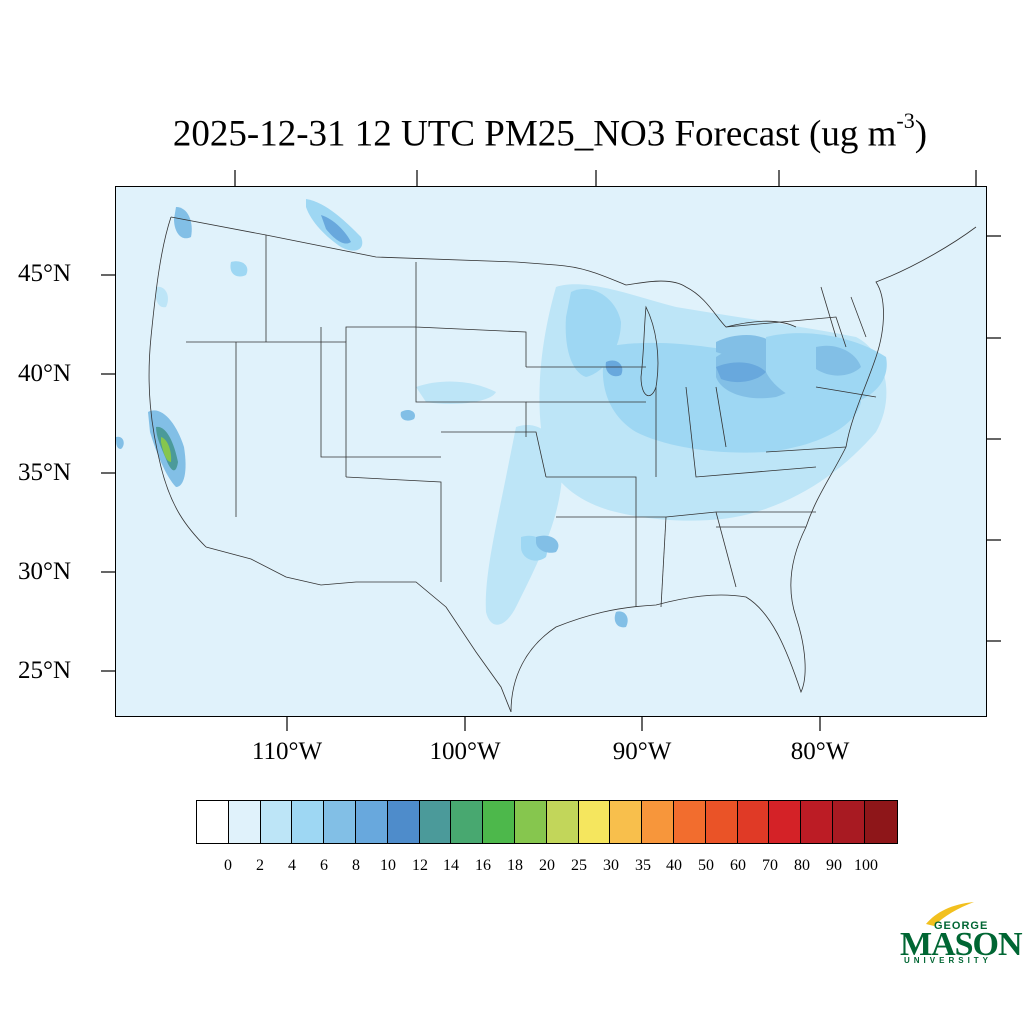 The image size is (1024, 1024). What do you see at coordinates (961, 944) in the screenshot?
I see `logo-mason: MASON` at bounding box center [961, 944].